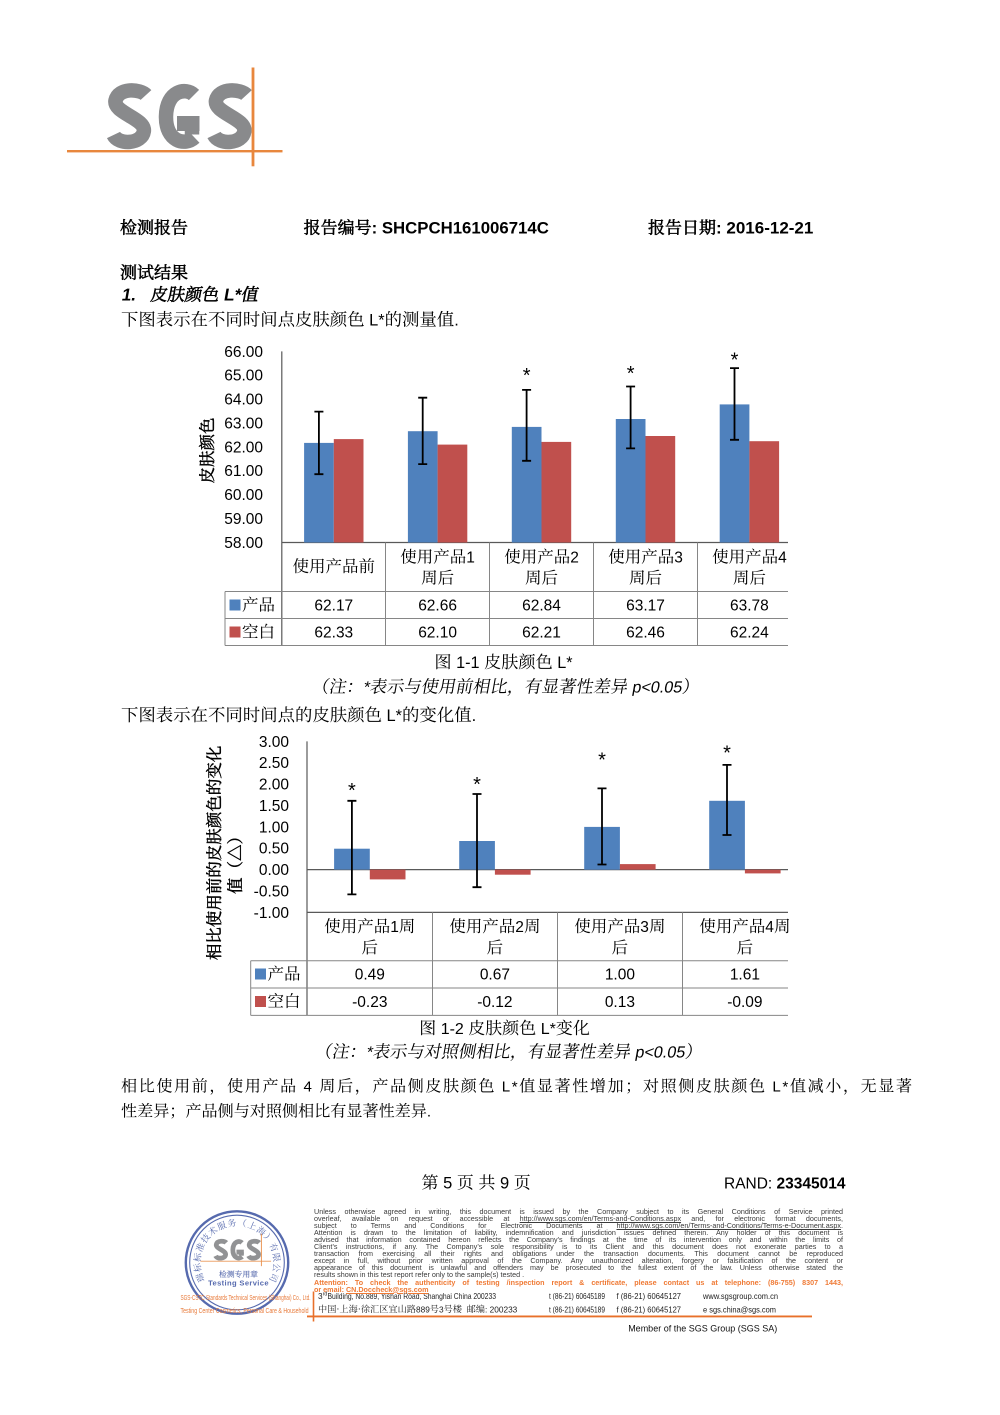 The width and height of the screenshot is (1000, 1415). I want to click on svg-text: 62.24, so click(749, 633).